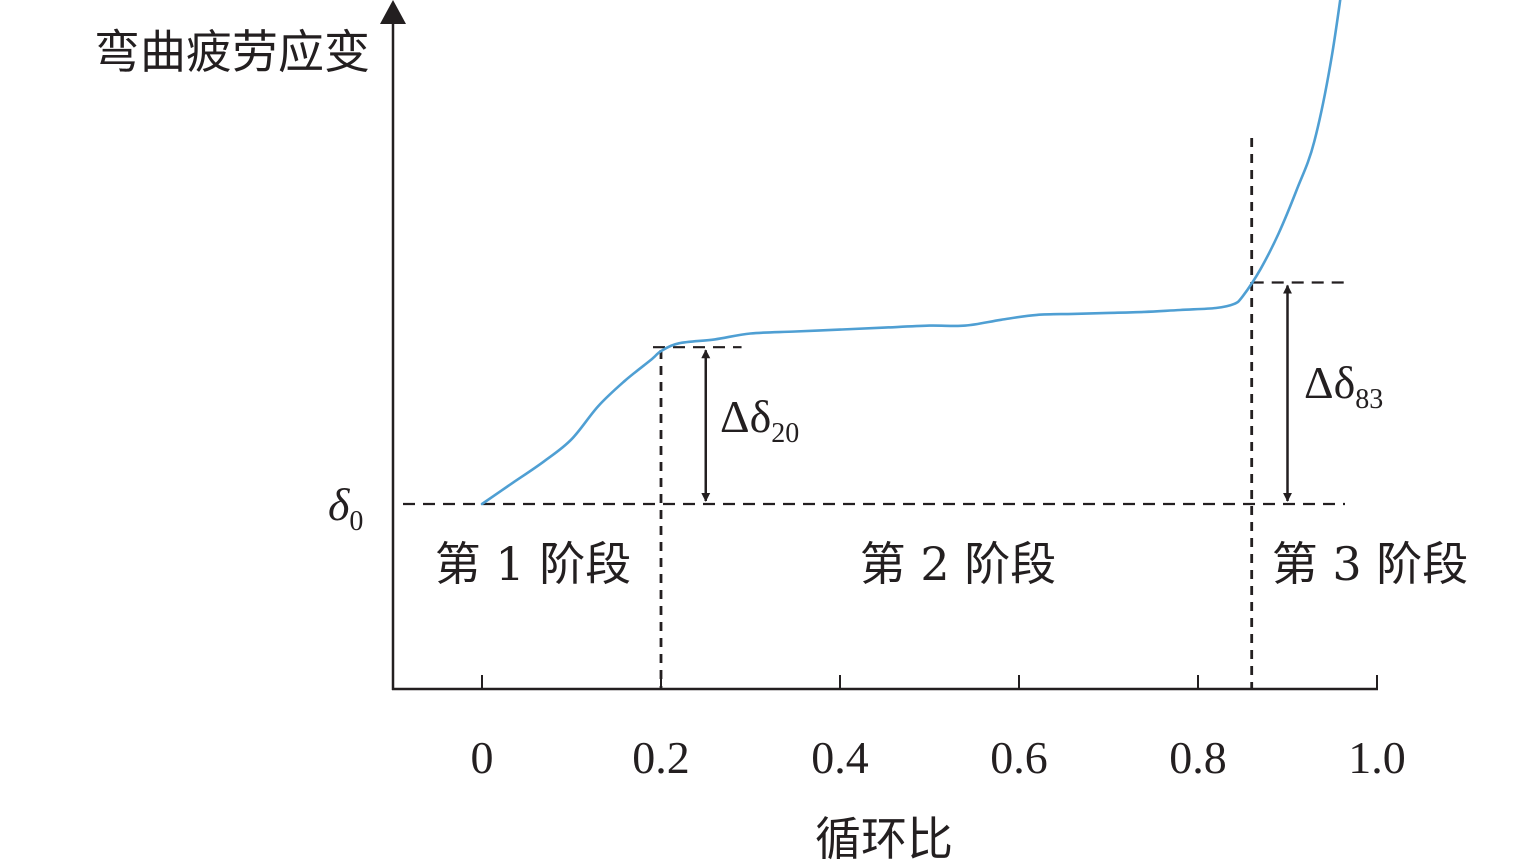 The height and width of the screenshot is (865, 1535). What do you see at coordinates (393, 12) in the screenshot?
I see `y-axis-arrowhead` at bounding box center [393, 12].